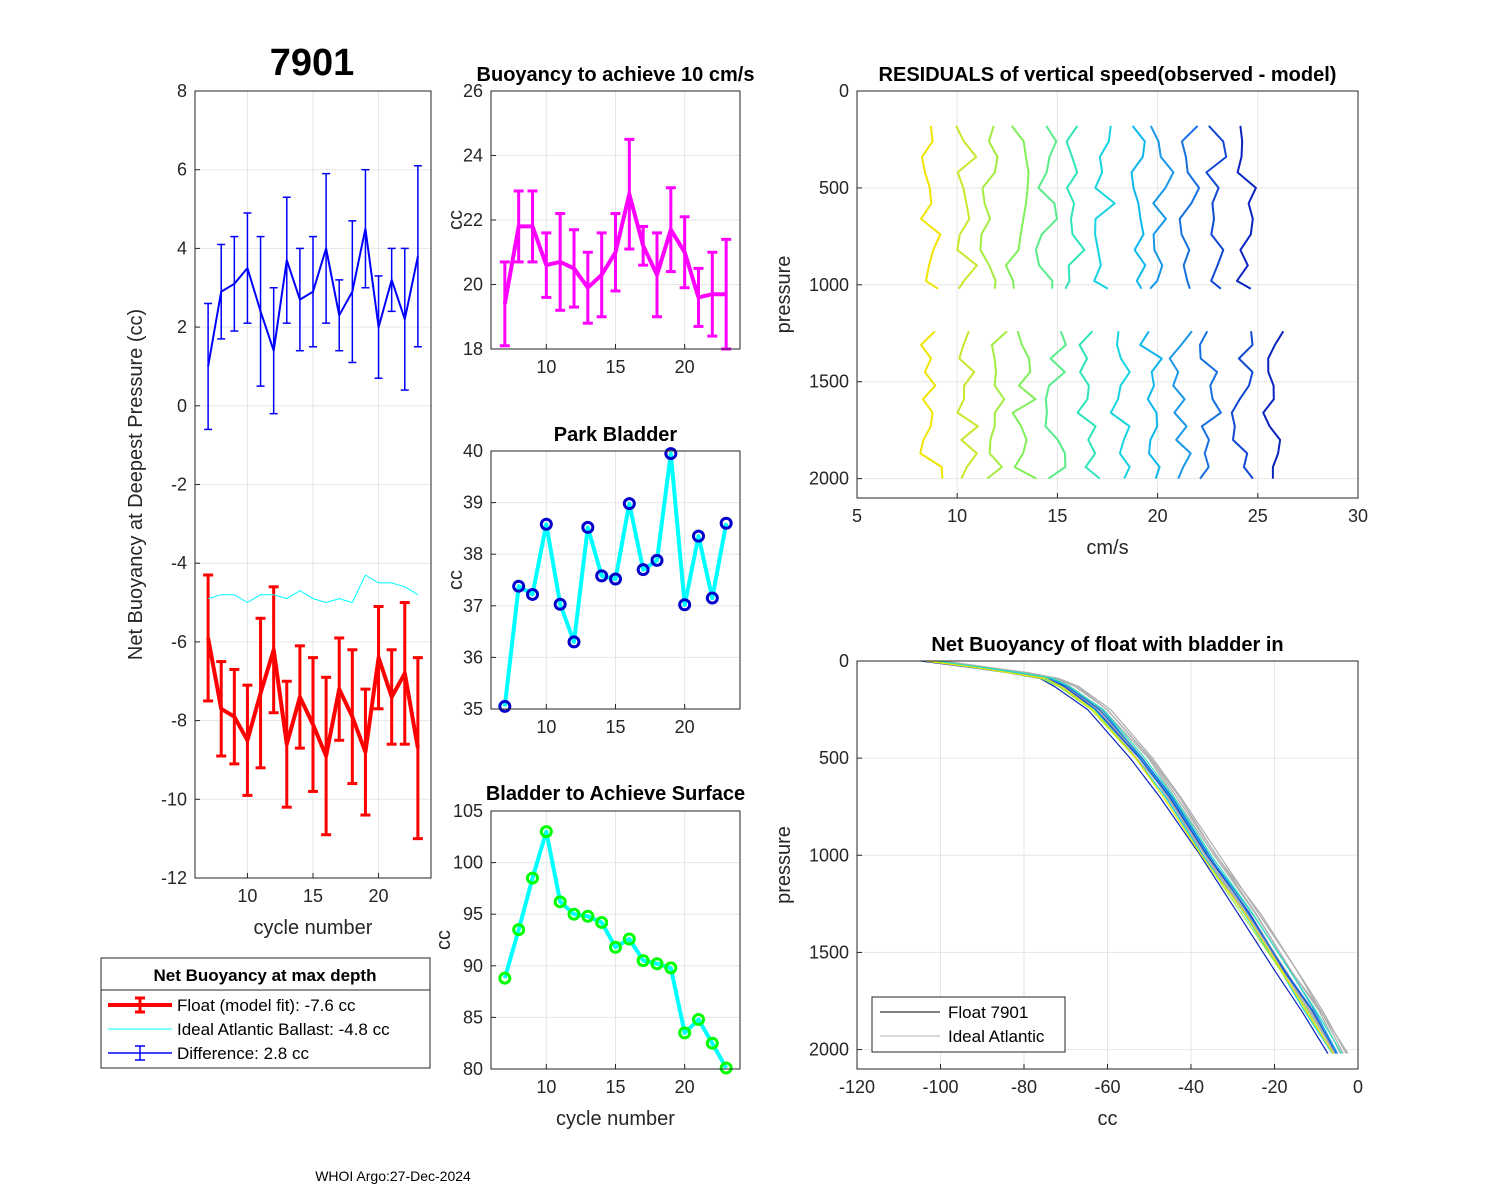 The width and height of the screenshot is (1500, 1200). Describe the element at coordinates (473, 1069) in the screenshot. I see `y-tick-label: 80` at that location.